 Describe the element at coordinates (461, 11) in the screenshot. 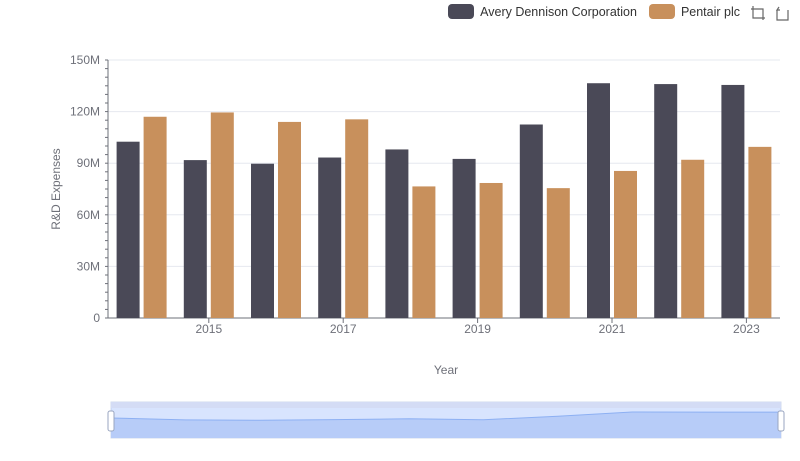

I see `legend-swatch-avery` at that location.